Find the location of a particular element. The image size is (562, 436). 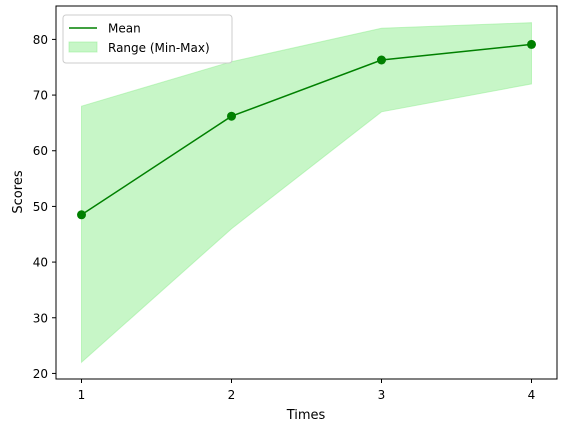

y-tick-label: 30 is located at coordinates (40, 318).